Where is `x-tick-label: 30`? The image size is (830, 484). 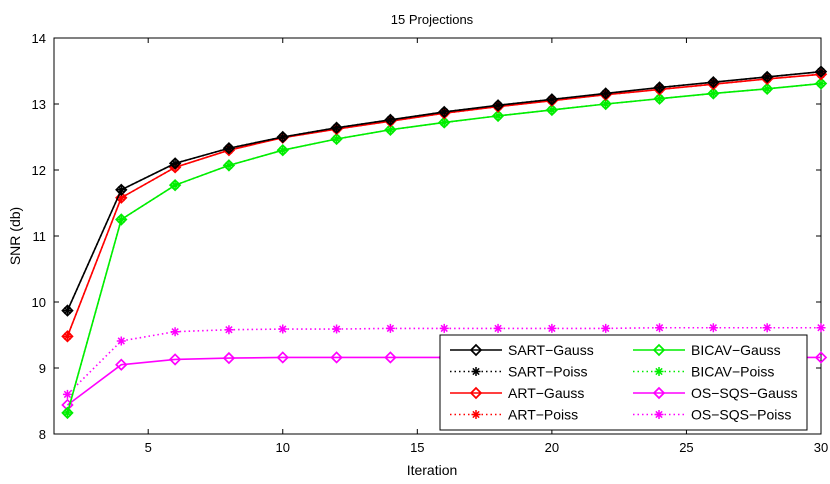
x-tick-label: 30 is located at coordinates (821, 447).